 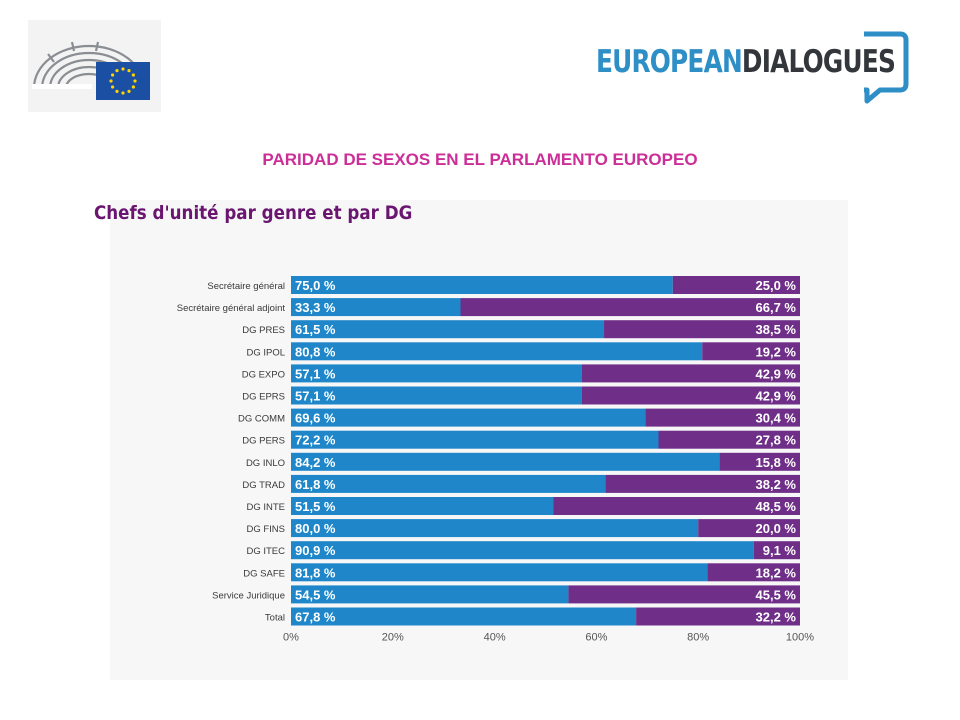 What do you see at coordinates (248, 595) in the screenshot?
I see `category-label: Service Juridique` at bounding box center [248, 595].